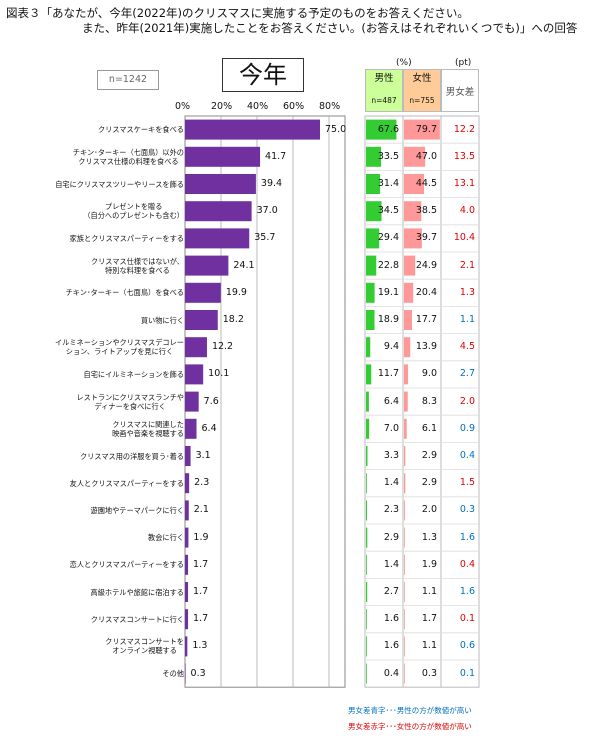 Image resolution: width=590 pixels, height=756 pixels. What do you see at coordinates (388, 374) in the screenshot?
I see `male-value: 11.7` at bounding box center [388, 374].